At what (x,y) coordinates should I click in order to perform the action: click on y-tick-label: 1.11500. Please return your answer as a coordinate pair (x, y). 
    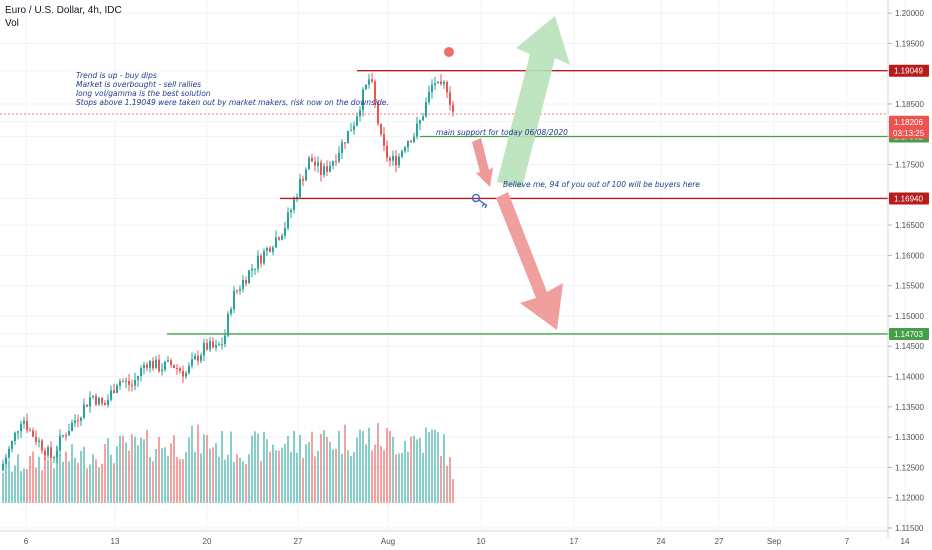
    Looking at the image, I should click on (909, 528).